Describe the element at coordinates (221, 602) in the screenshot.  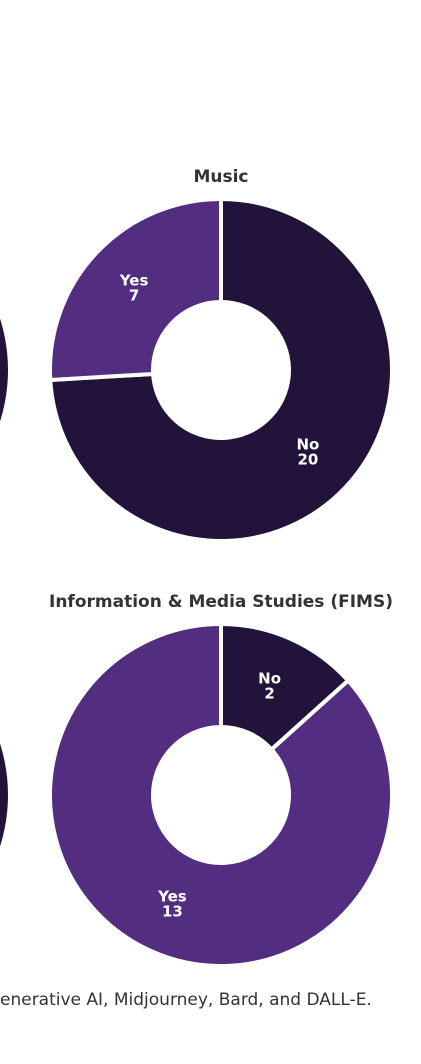
I see `chart-title: Information & Media Studies (FIMS)` at that location.